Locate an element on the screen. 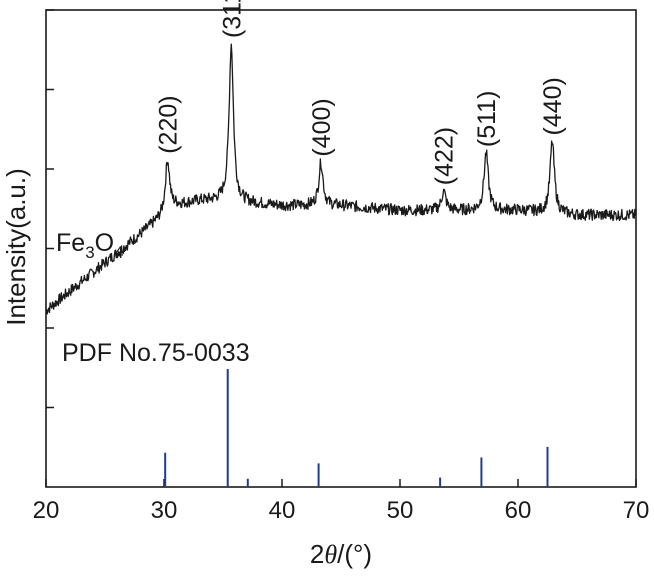 Image resolution: width=654 pixels, height=579 pixels. x-axis-ticks: 20 30 40 50 60 70 is located at coordinates (341, 501).